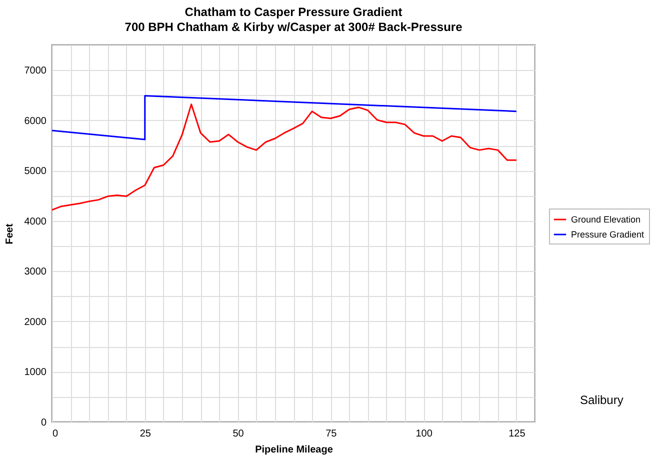 The image size is (655, 459). Describe the element at coordinates (55, 434) in the screenshot. I see `x-tick-label: 0` at that location.